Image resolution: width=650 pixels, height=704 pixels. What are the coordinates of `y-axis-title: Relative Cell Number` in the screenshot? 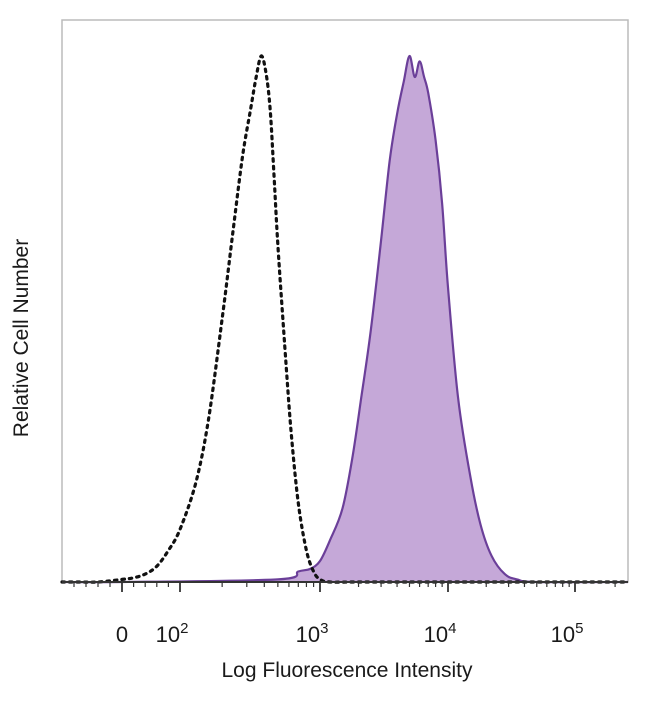 It's located at (21, 338).